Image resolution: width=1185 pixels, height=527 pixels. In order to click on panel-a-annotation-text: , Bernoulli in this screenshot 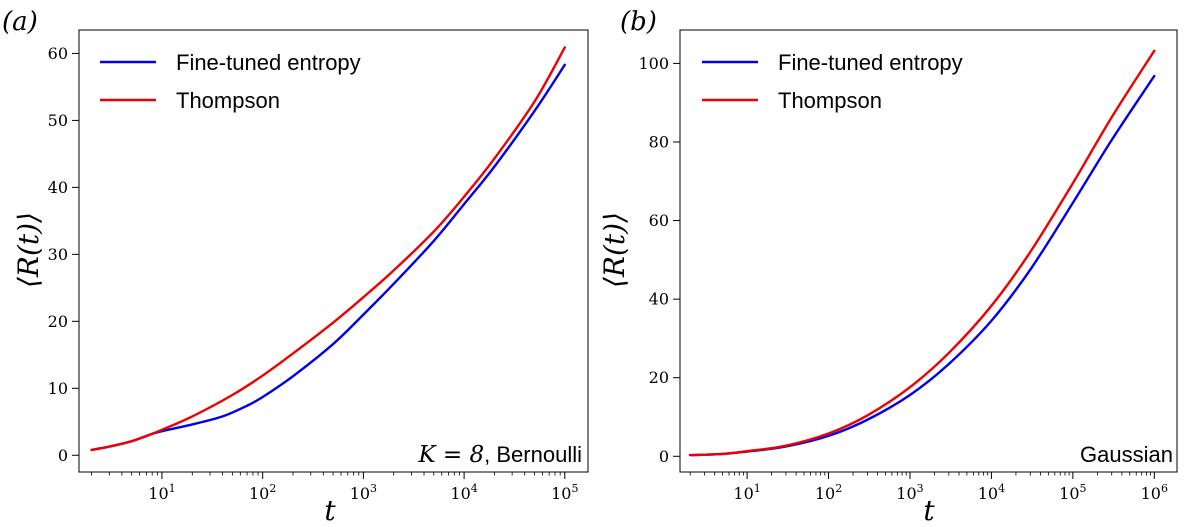, I will do `click(533, 454)`.